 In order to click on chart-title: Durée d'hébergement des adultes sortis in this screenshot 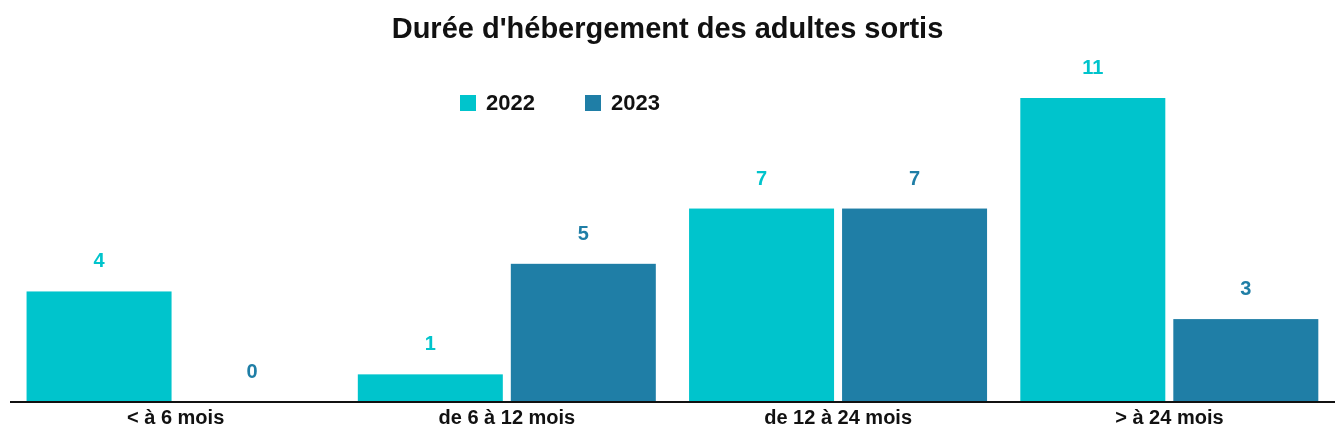, I will do `click(667, 28)`.